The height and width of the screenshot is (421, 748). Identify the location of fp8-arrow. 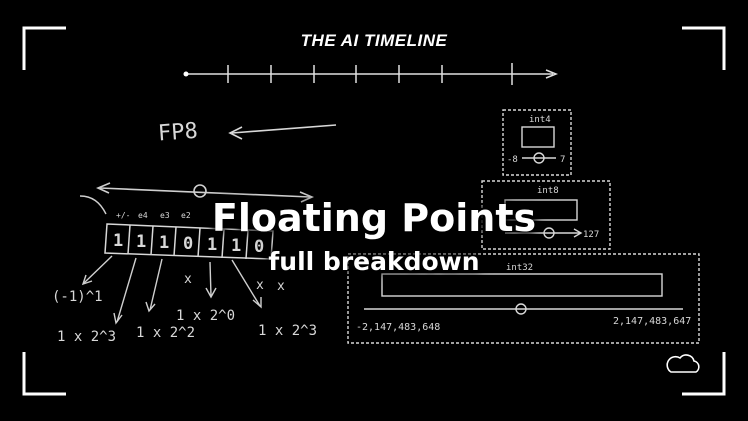
(282, 132).